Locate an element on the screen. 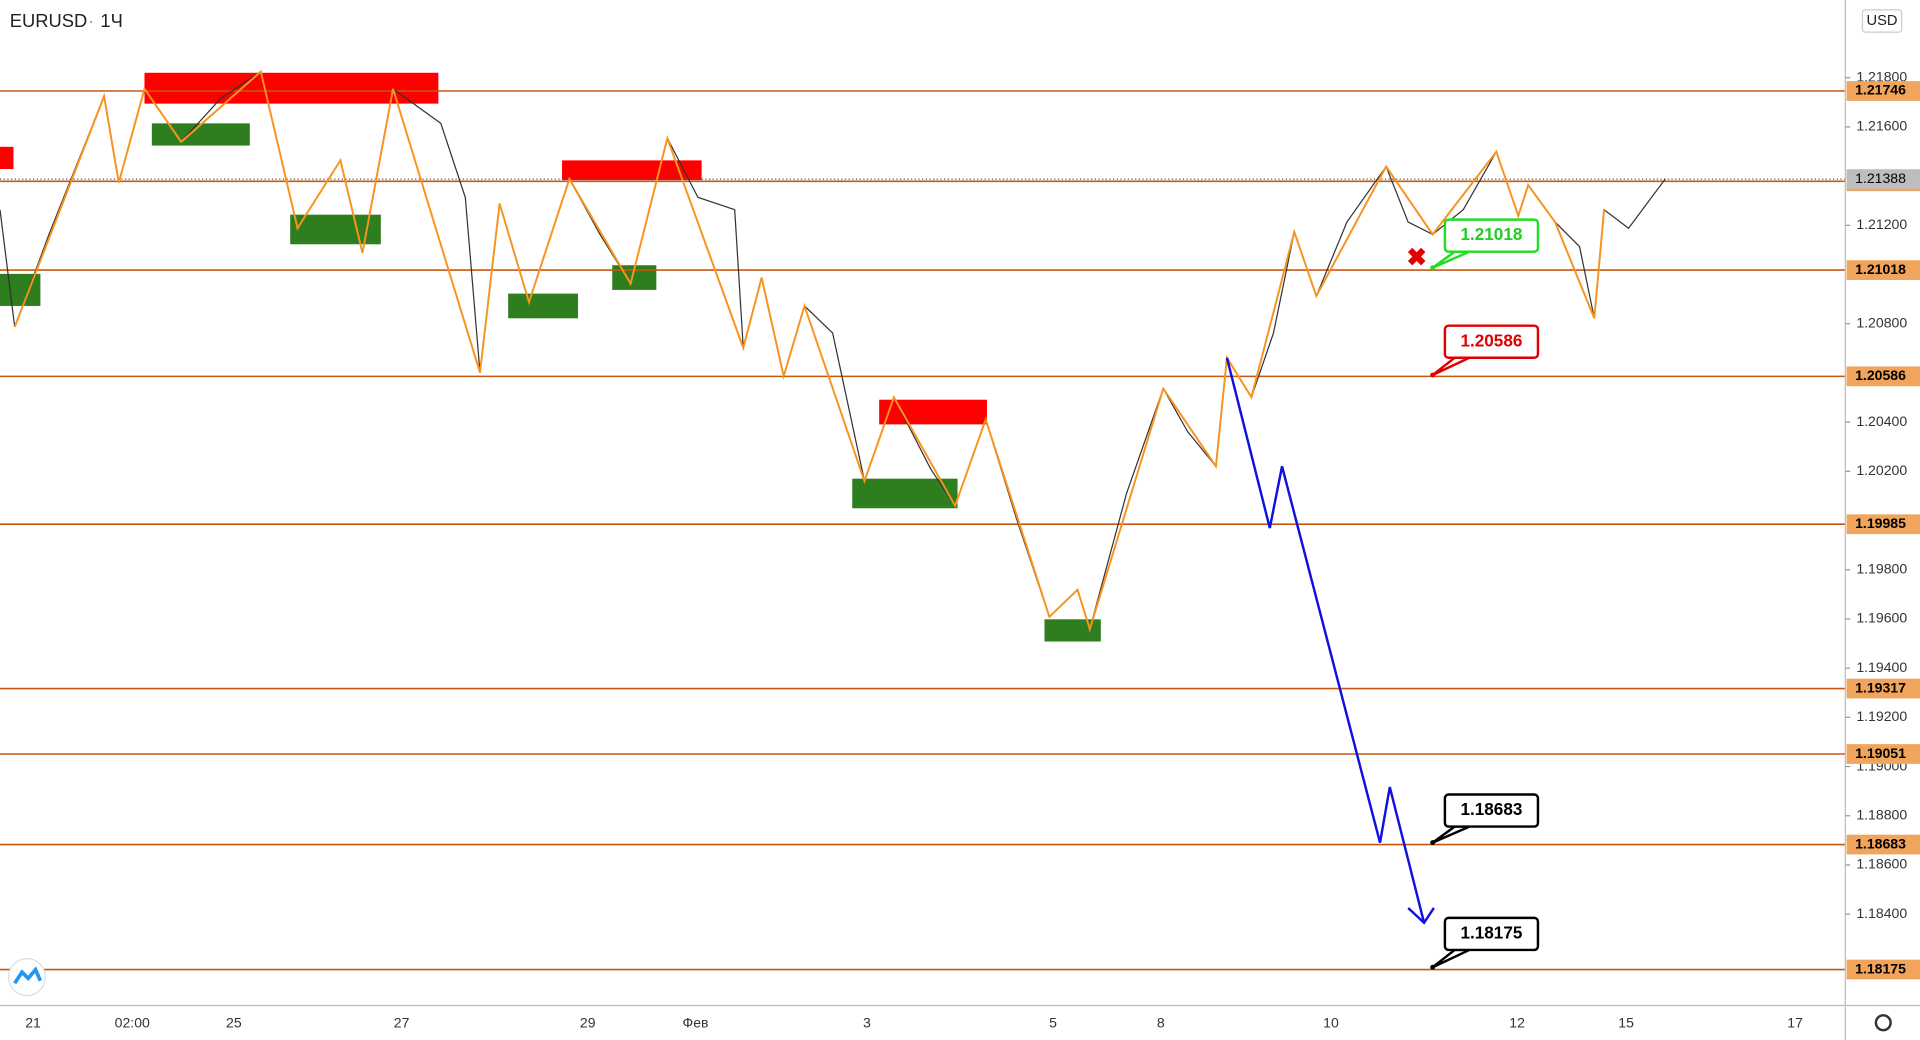 Image resolution: width=1920 pixels, height=1040 pixels. level-label: 1.20586 is located at coordinates (1880, 375).